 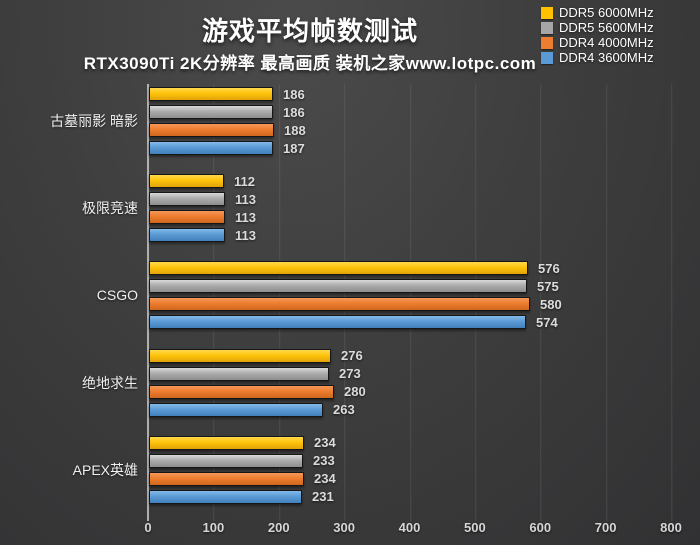 I want to click on bar-row: 231, so click(x=241, y=497).